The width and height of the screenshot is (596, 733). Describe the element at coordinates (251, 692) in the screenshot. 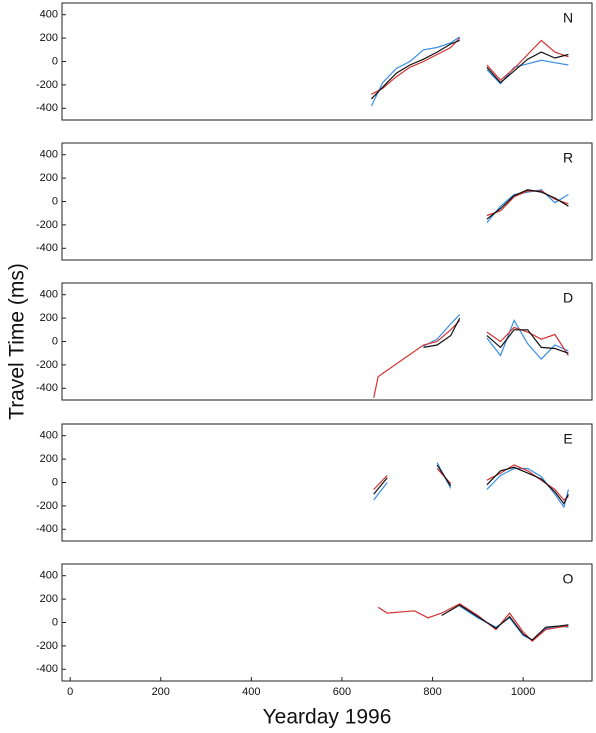

I see `x-tick-label: 400` at that location.